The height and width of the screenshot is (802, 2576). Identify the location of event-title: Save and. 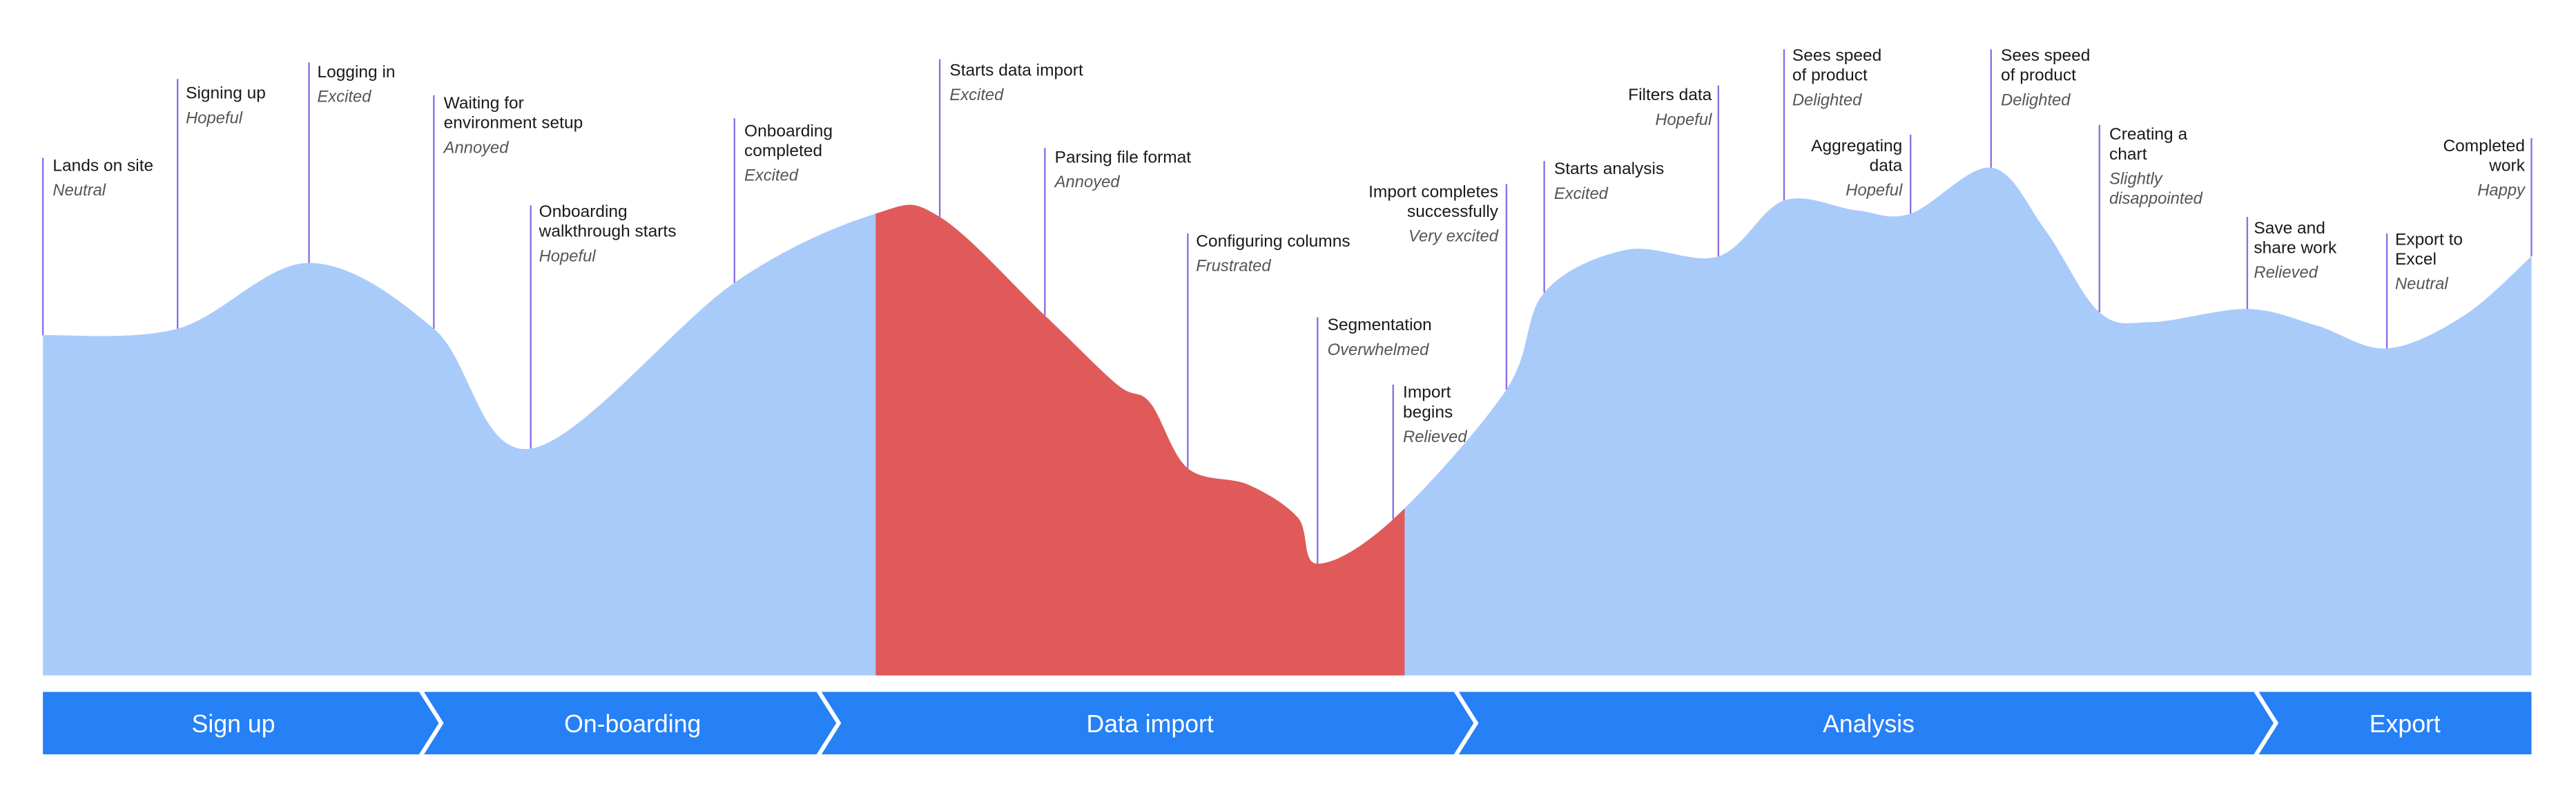
(2289, 228).